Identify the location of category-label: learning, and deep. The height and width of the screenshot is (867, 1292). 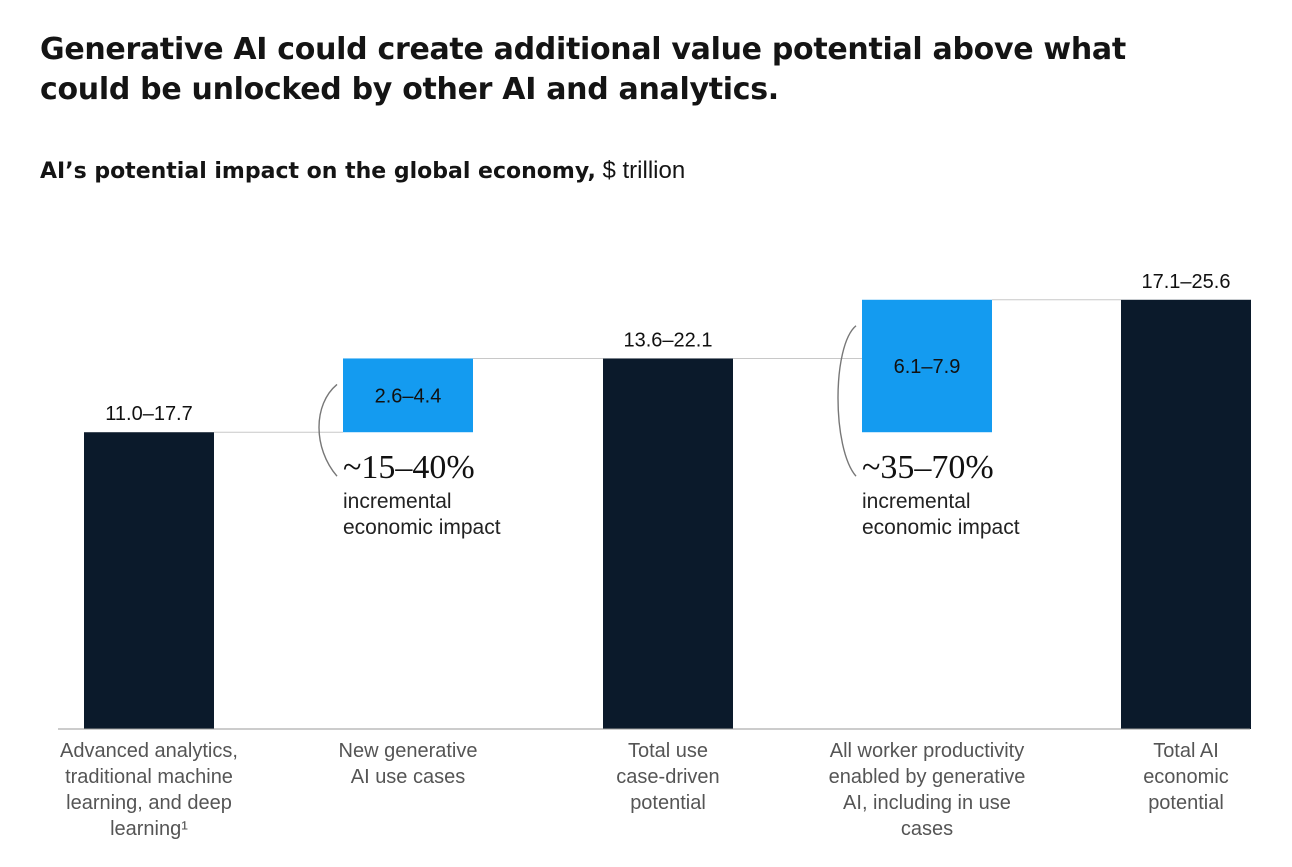
(149, 803).